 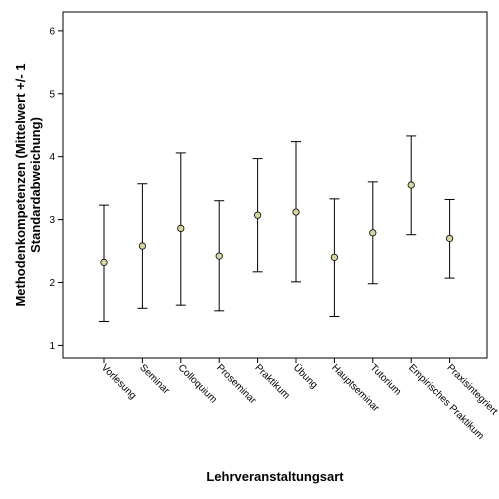 I want to click on x-tick-label: Colloquium, so click(x=197, y=383).